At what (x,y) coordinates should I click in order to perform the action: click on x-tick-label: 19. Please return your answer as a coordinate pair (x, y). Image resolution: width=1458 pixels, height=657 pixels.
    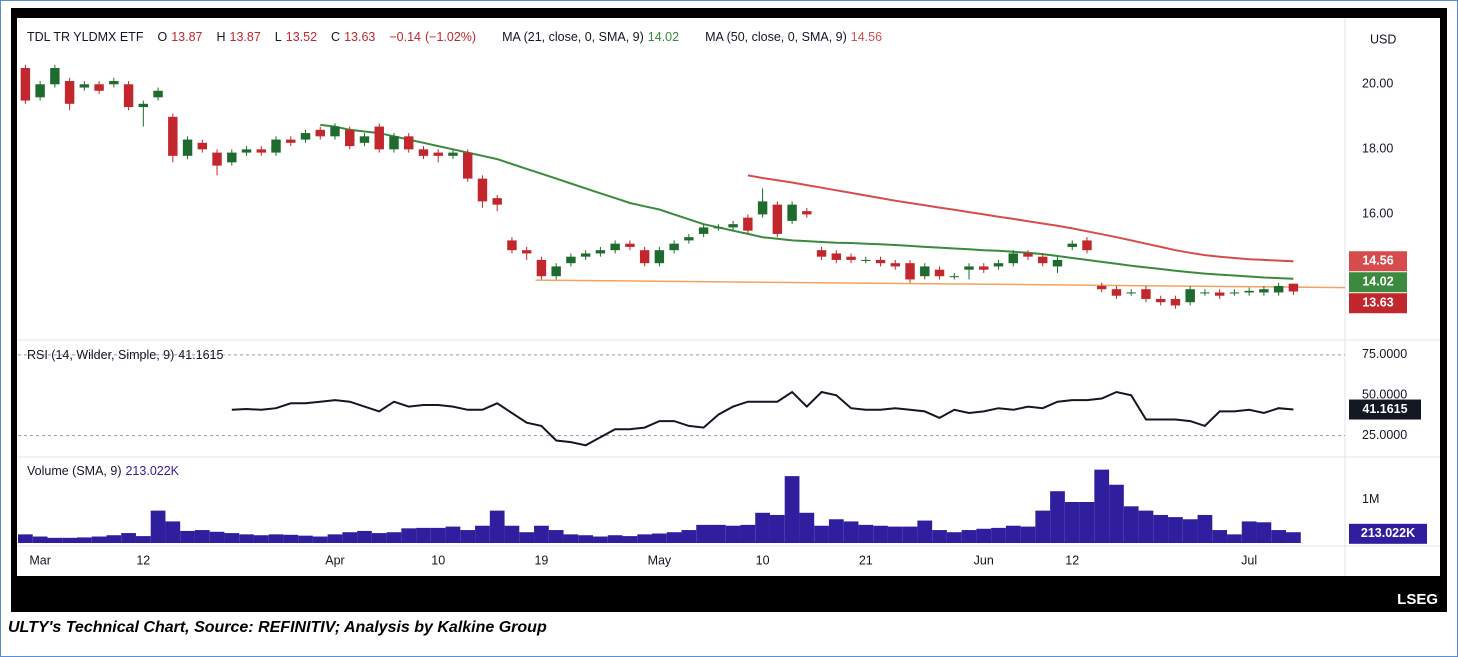
    Looking at the image, I should click on (541, 560).